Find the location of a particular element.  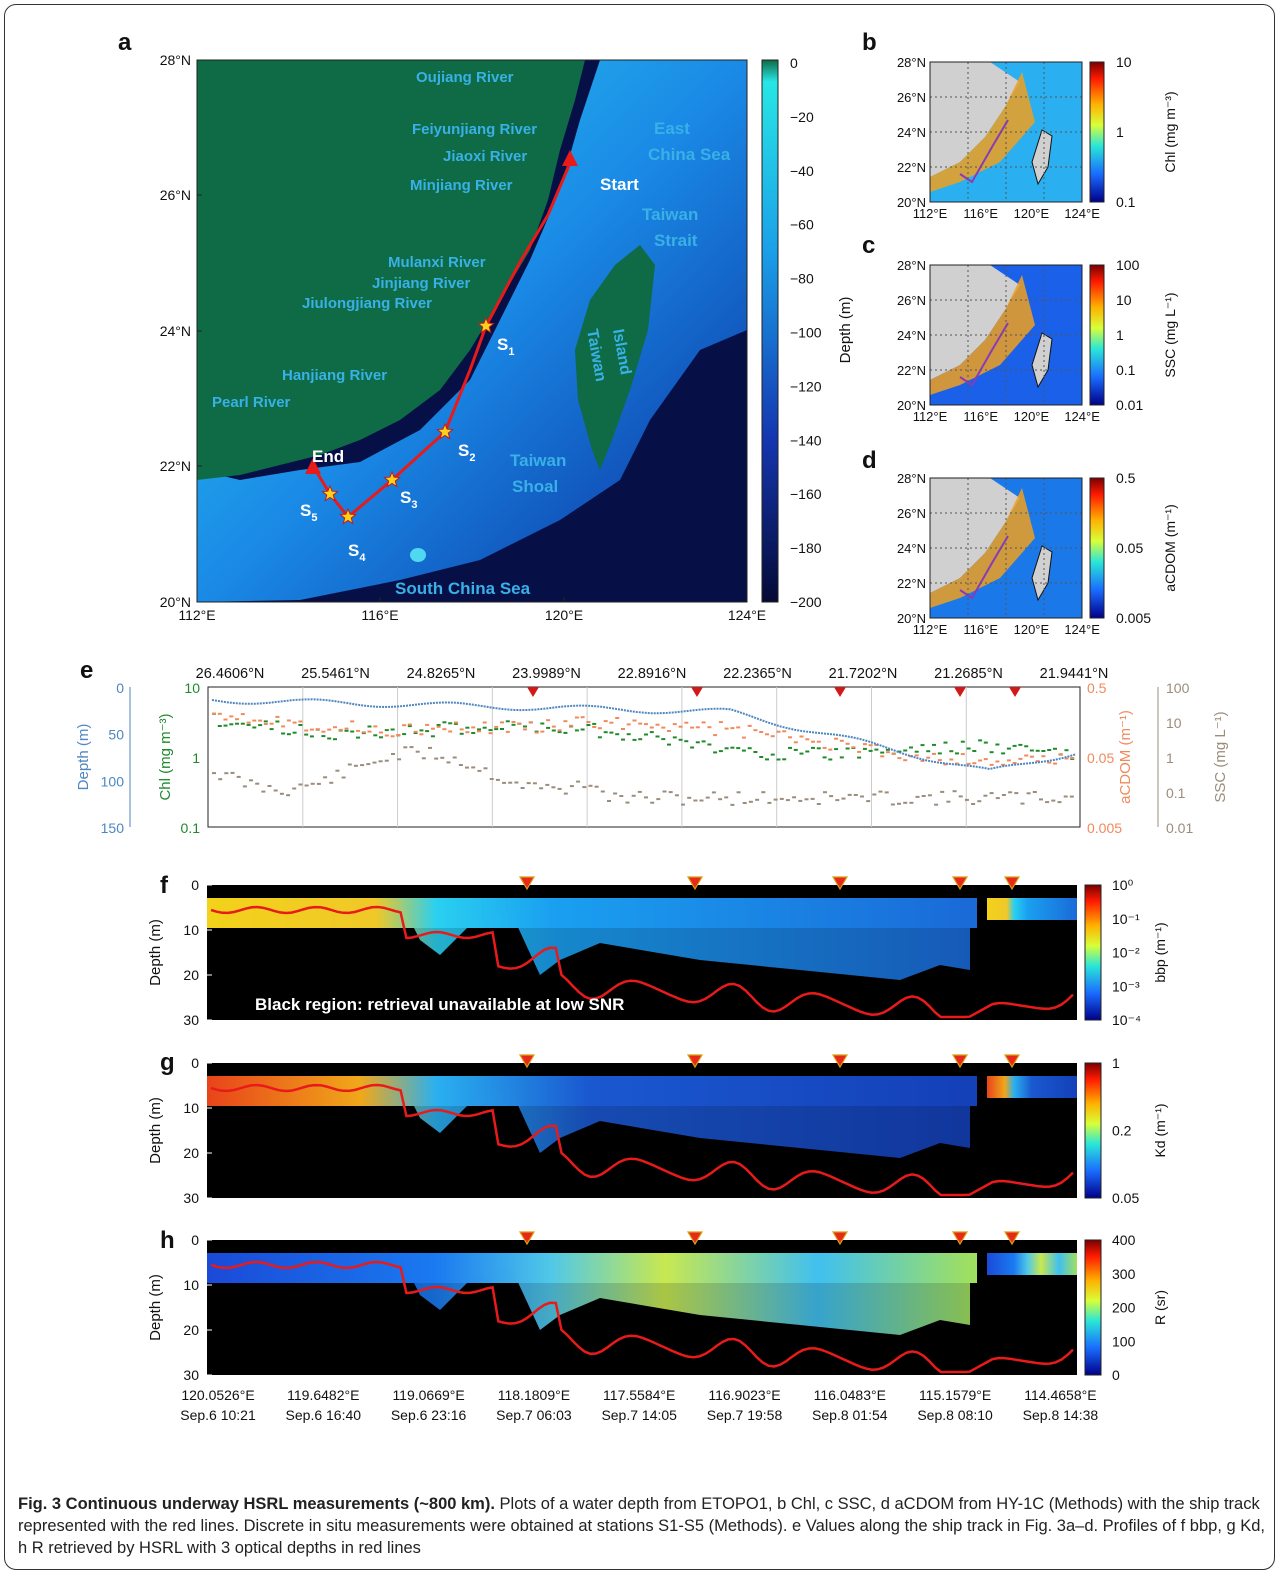

profile-depth-tick-label: 20 is located at coordinates (191, 1153).